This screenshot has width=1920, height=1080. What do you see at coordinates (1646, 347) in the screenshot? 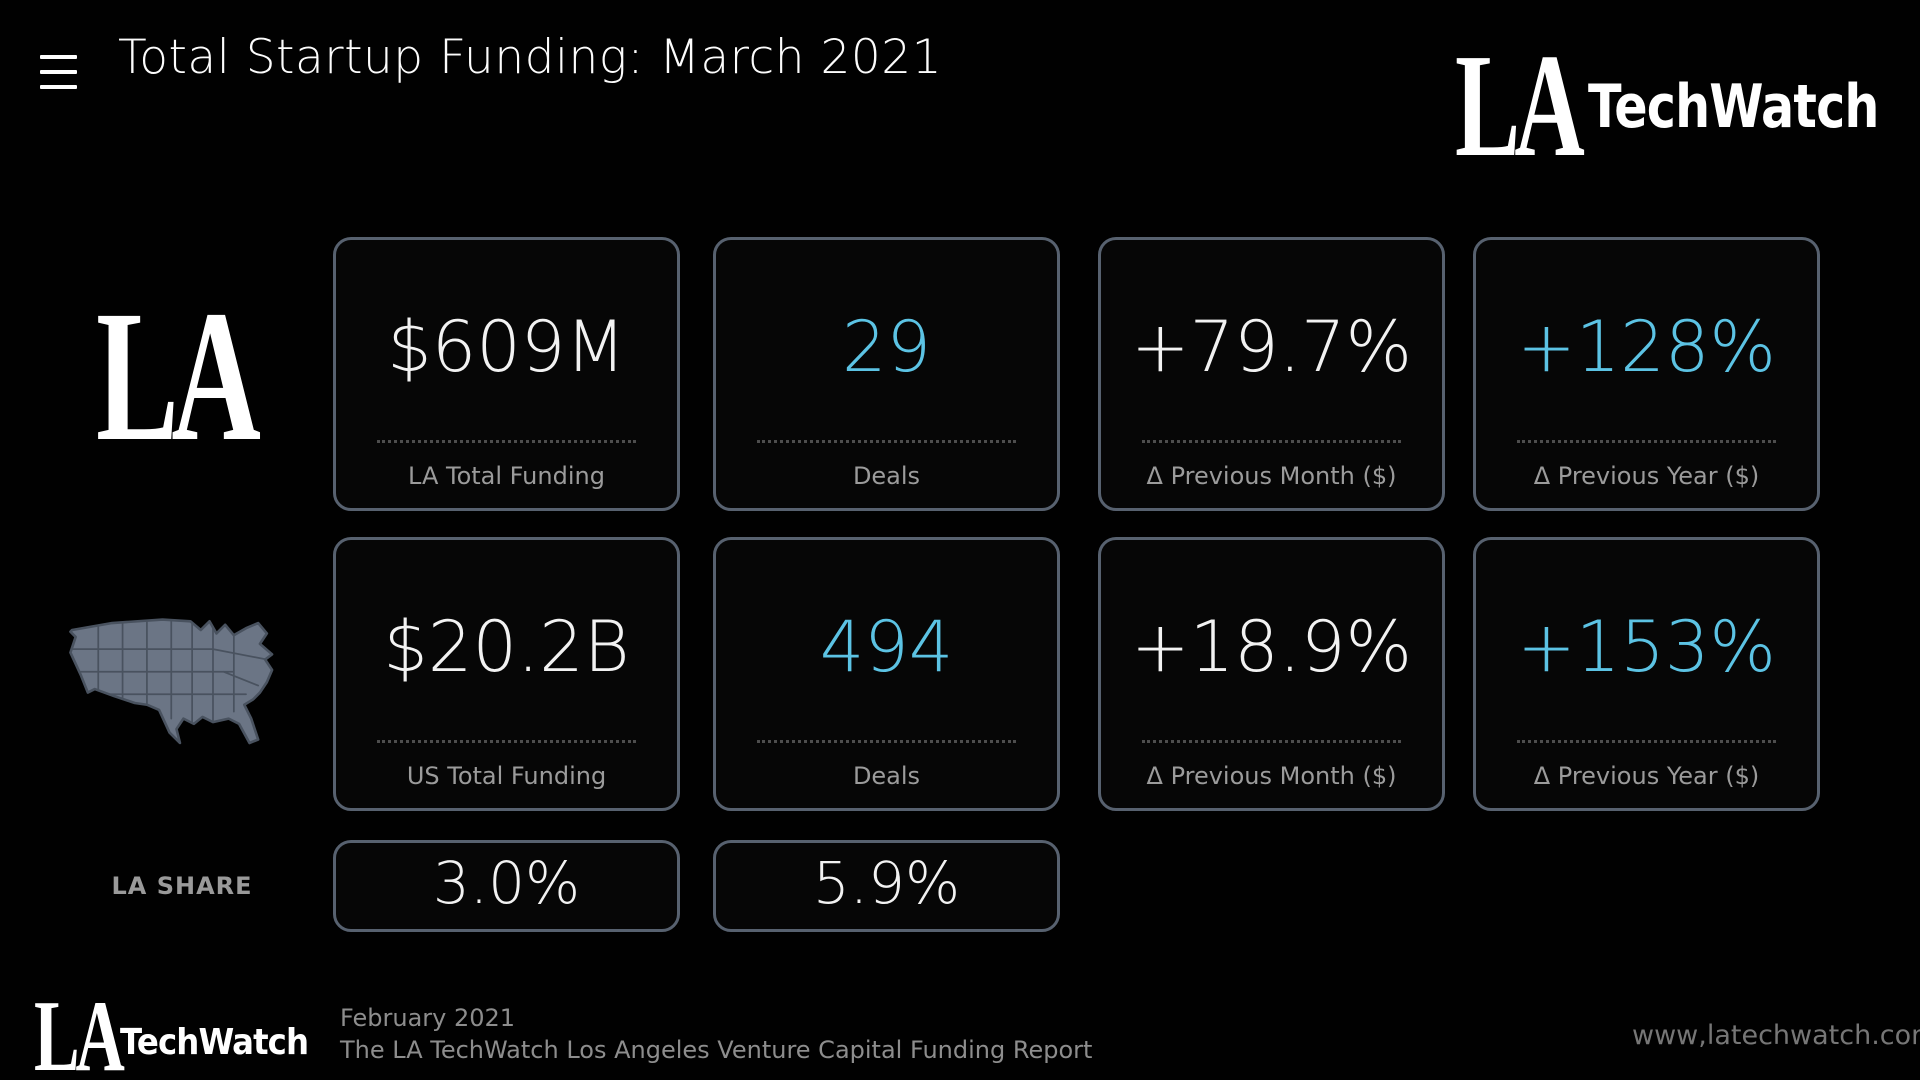
I see `stat-value: +128%` at bounding box center [1646, 347].